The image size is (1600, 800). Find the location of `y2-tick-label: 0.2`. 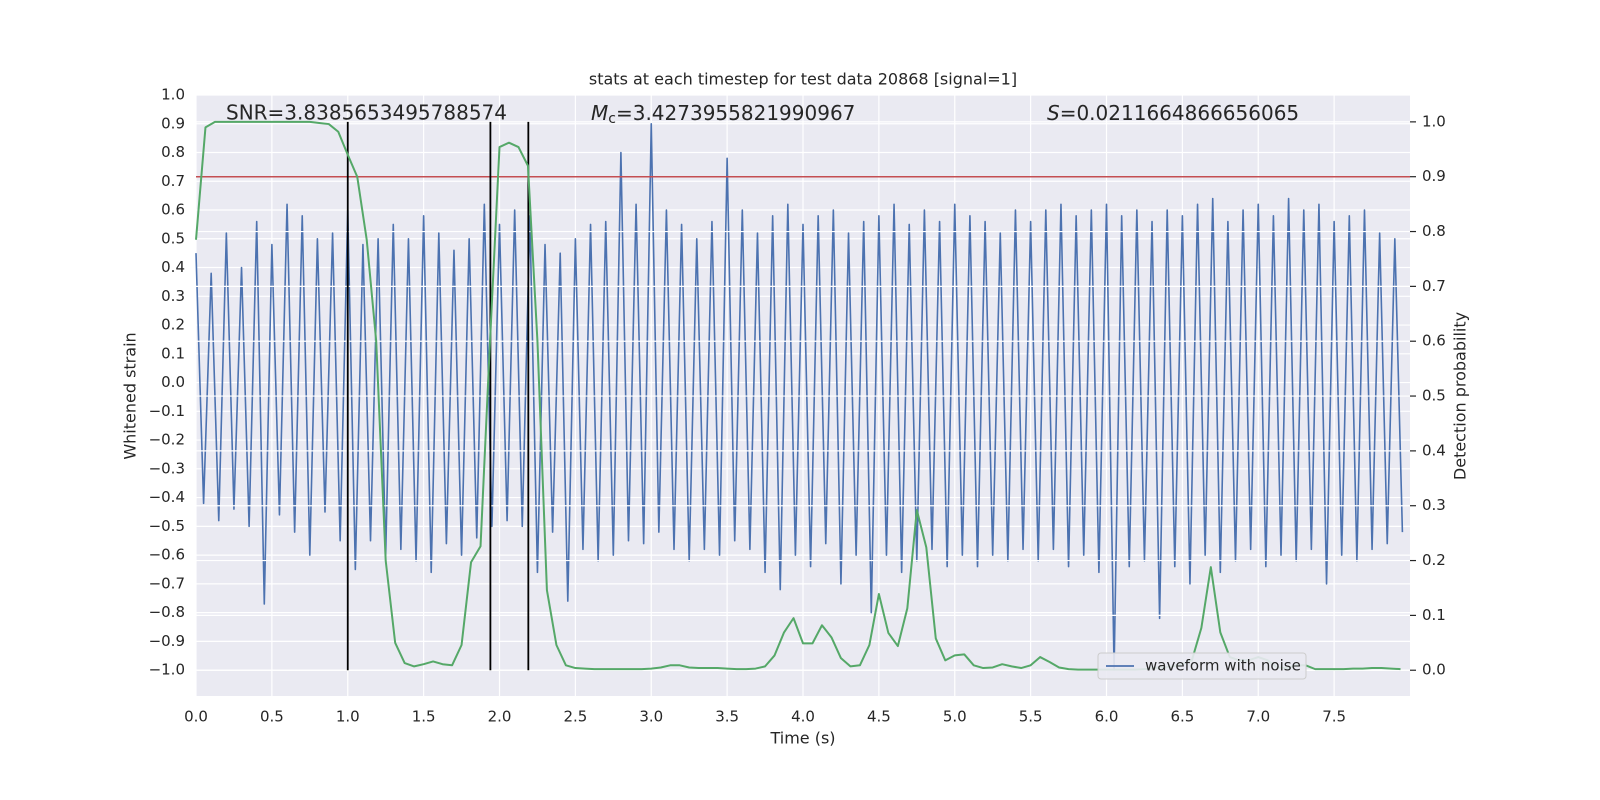

y2-tick-label: 0.2 is located at coordinates (1434, 560).